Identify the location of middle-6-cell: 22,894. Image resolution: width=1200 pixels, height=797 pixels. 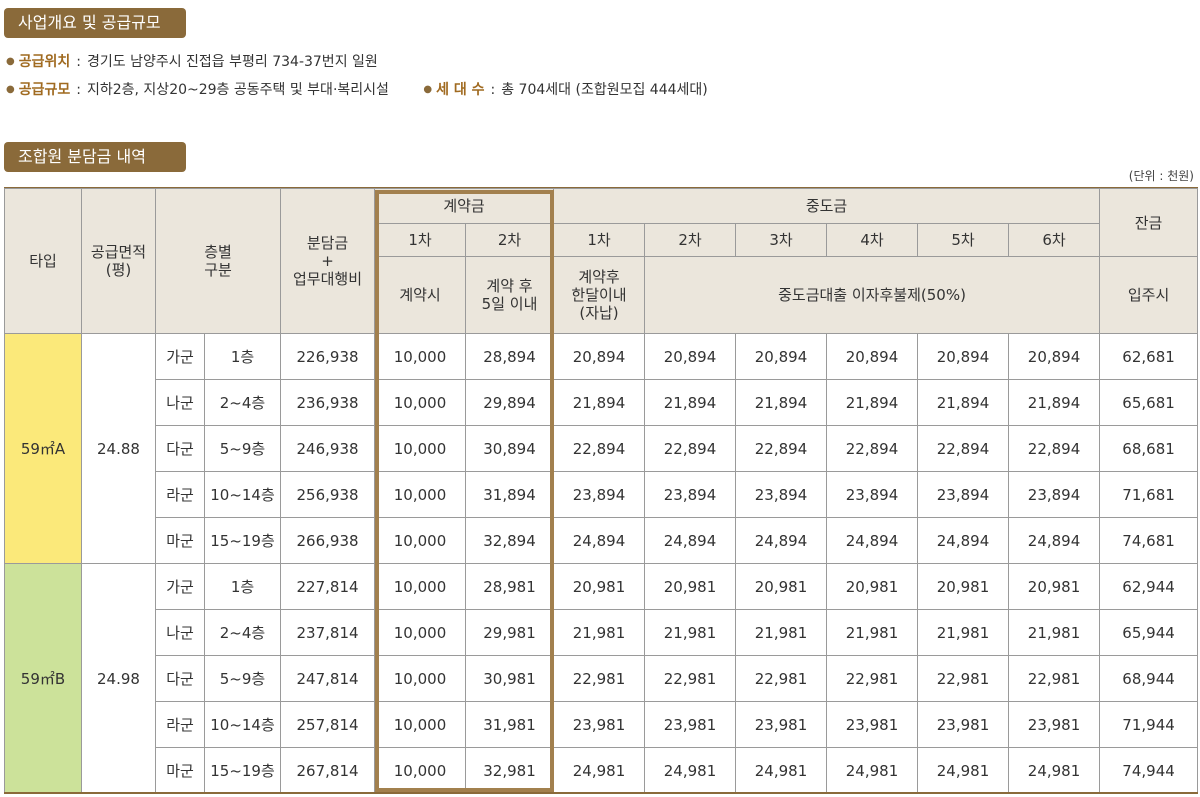
(1054, 448).